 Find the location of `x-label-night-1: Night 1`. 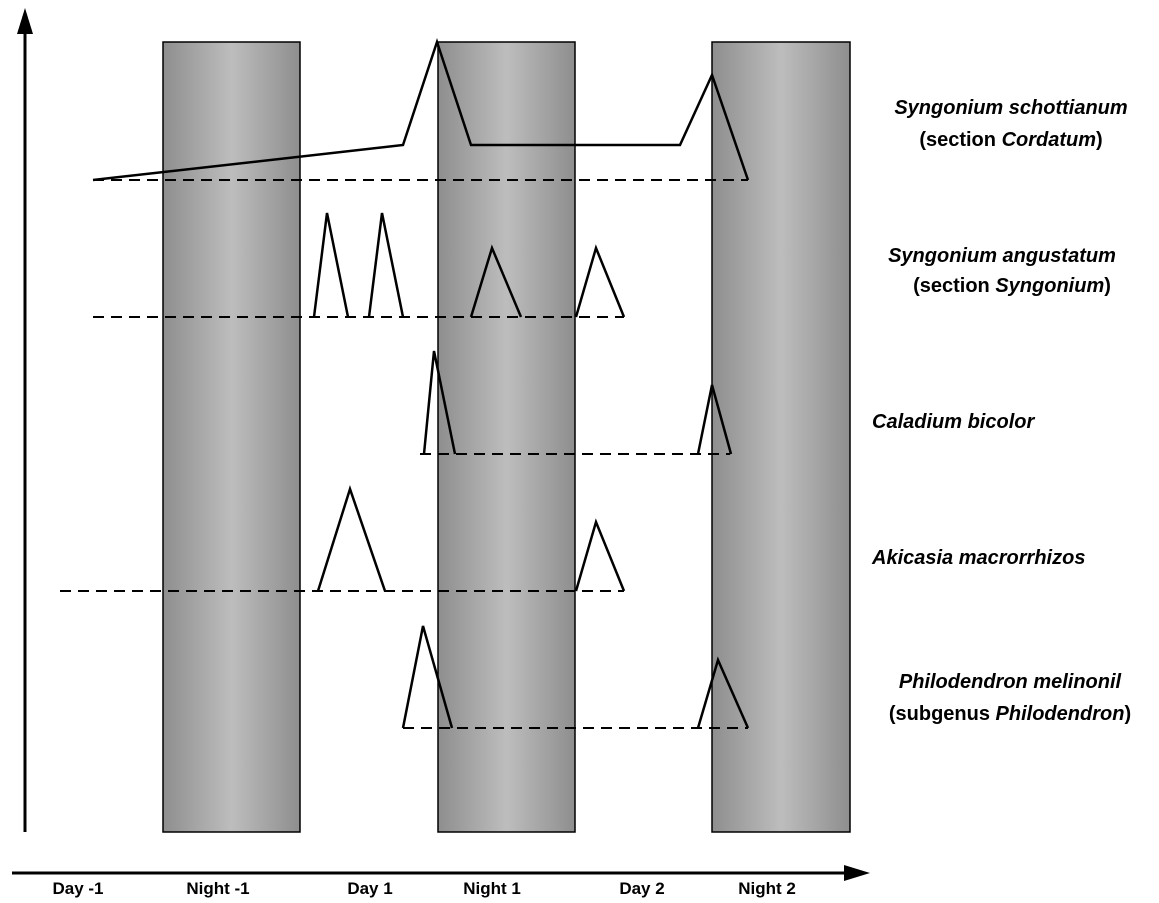

x-label-night-1: Night 1 is located at coordinates (492, 888).